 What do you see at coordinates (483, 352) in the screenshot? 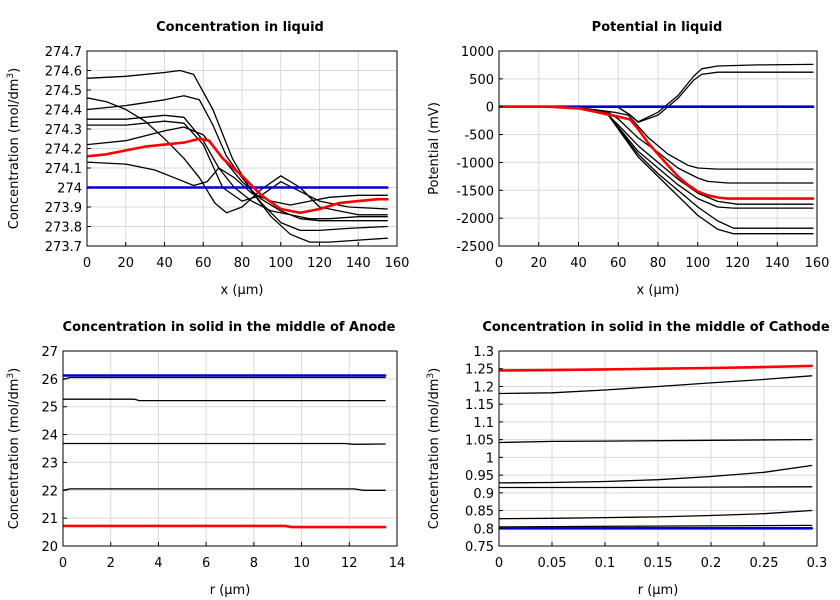
I see `y-tick-label: 1.3` at bounding box center [483, 352].